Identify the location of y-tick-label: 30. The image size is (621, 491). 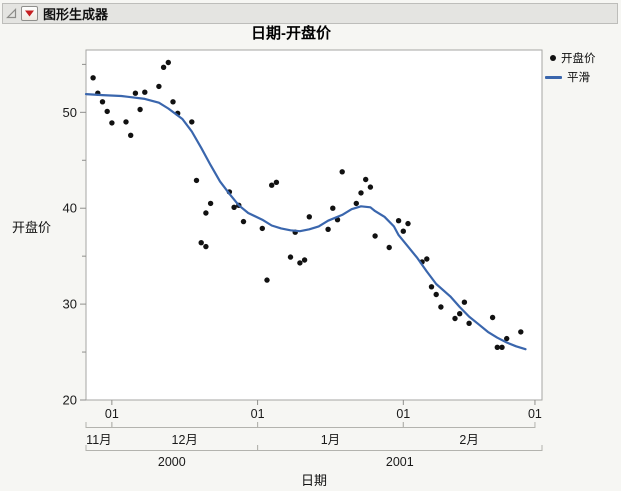
(70, 304).